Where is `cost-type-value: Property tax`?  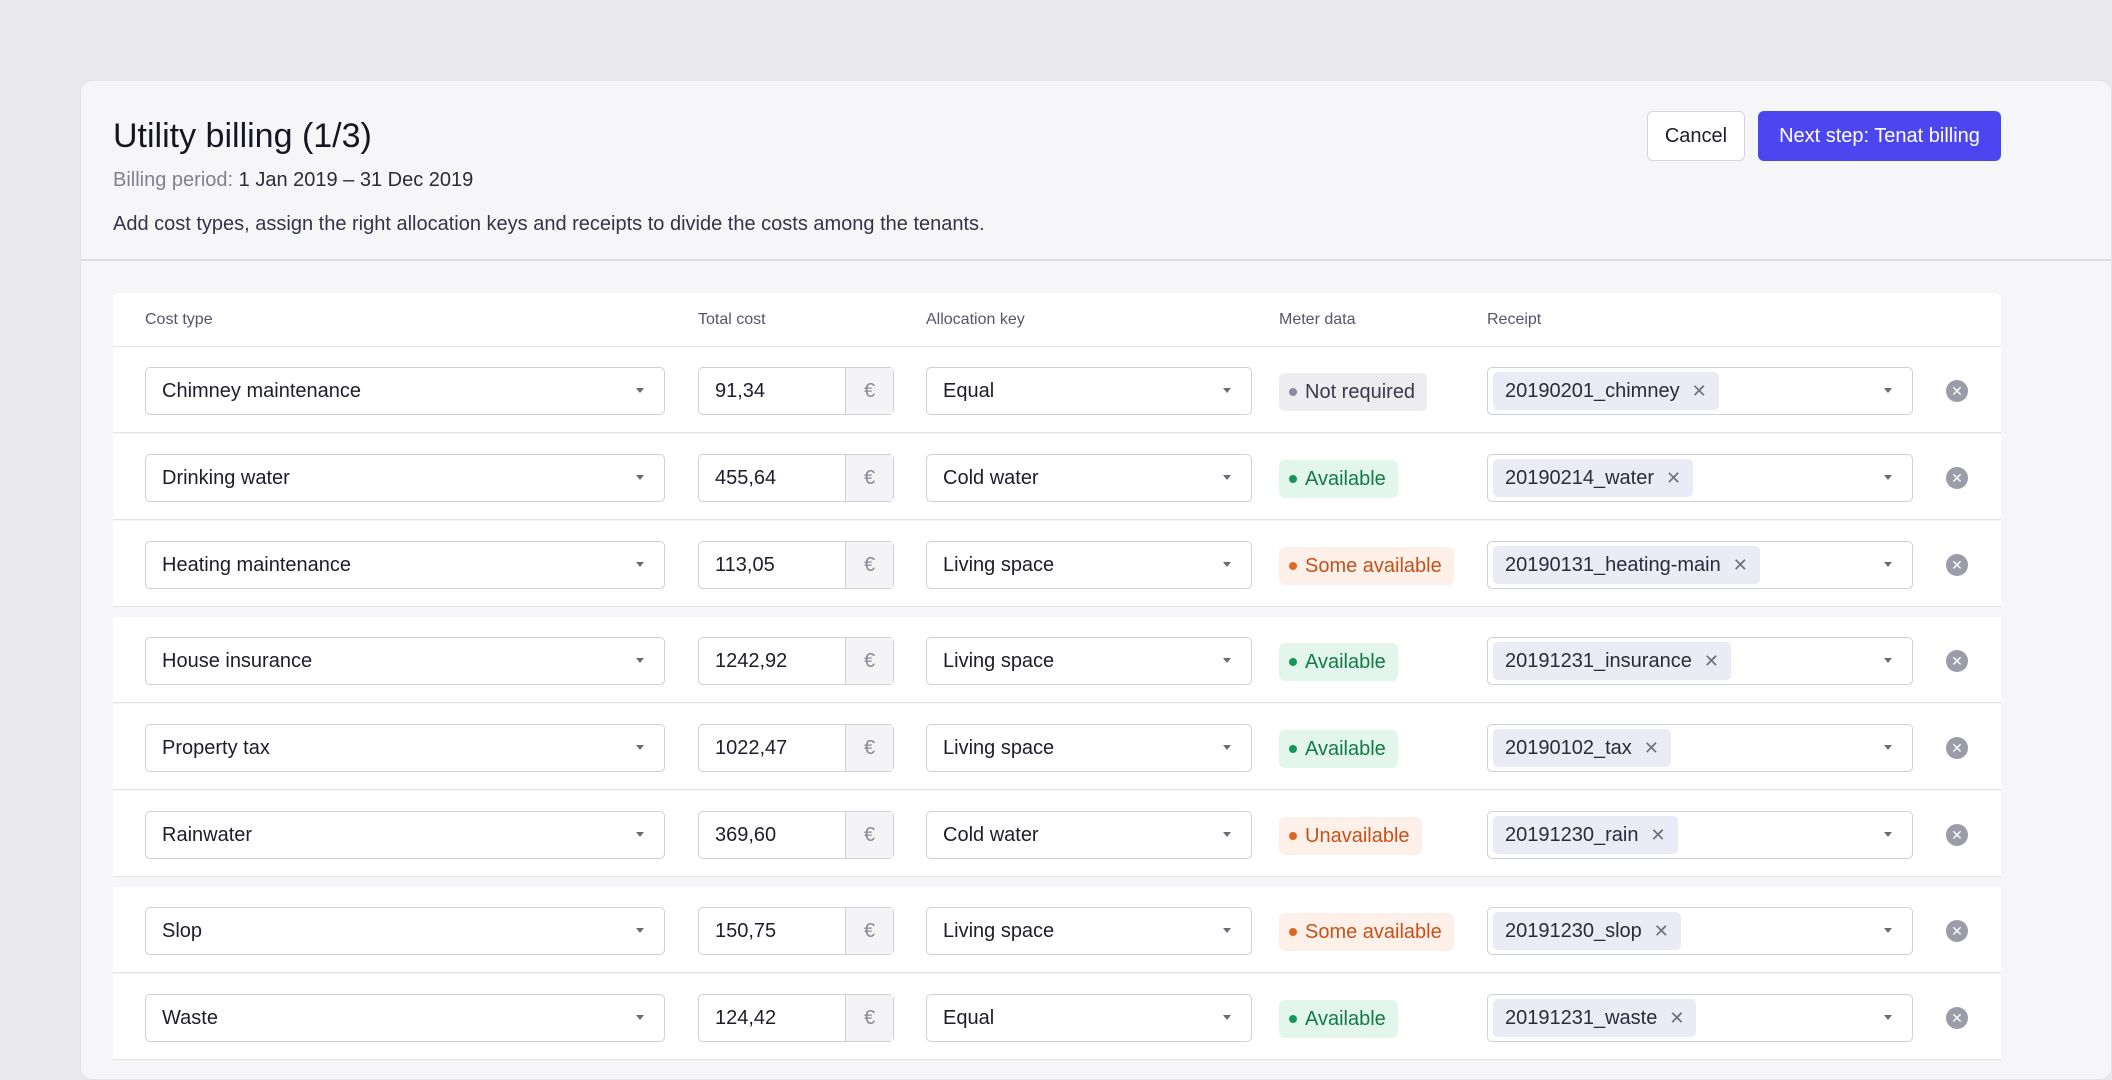 cost-type-value: Property tax is located at coordinates (216, 747).